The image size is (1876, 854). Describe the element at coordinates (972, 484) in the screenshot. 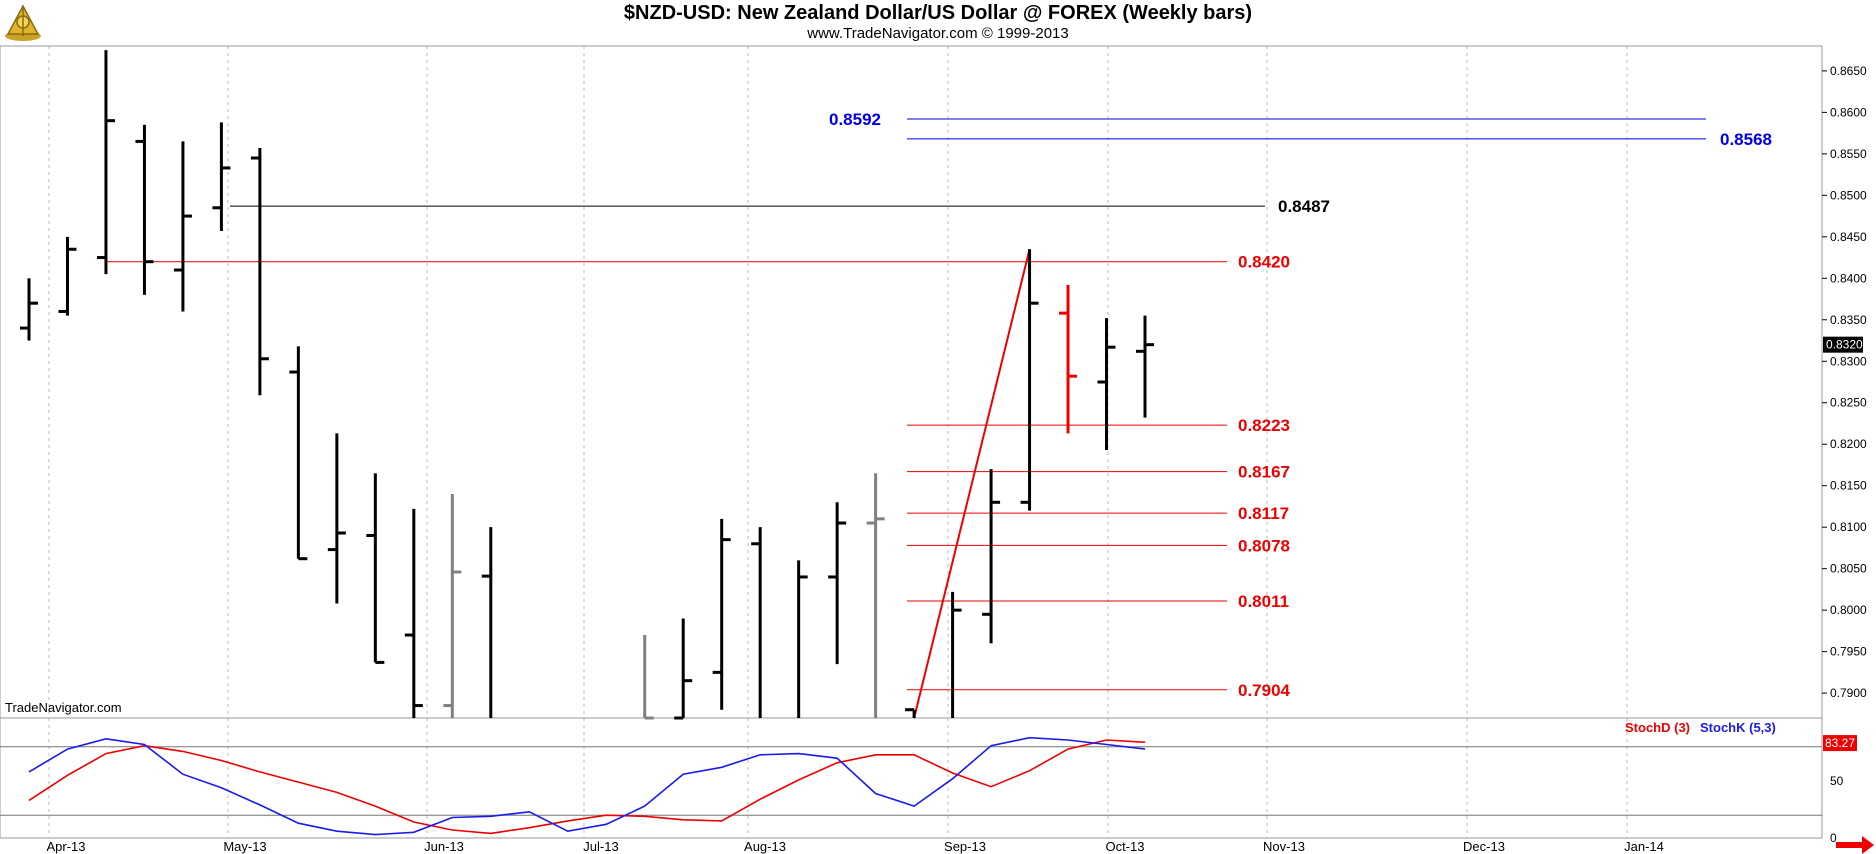

I see `trendline` at that location.